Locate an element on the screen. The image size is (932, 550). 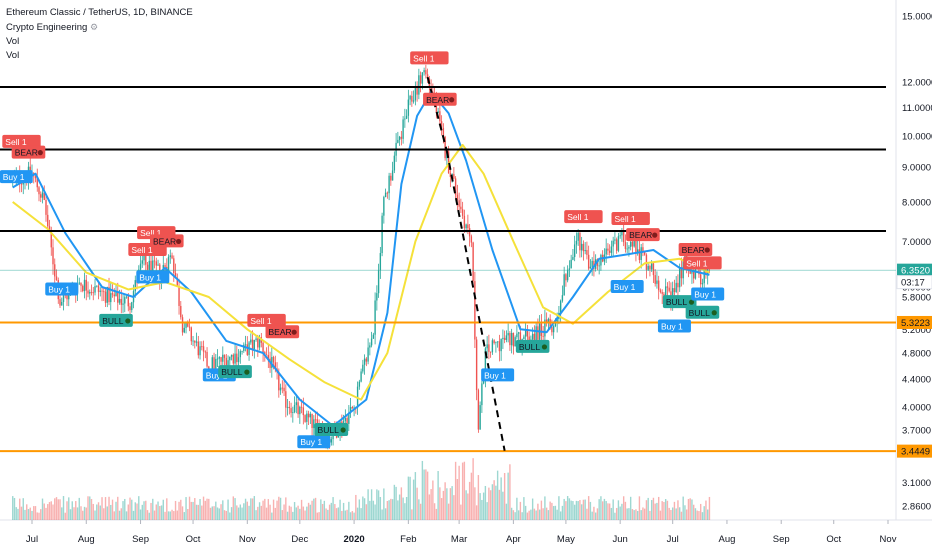
signal-bull-label: BULL is located at coordinates (700, 313).